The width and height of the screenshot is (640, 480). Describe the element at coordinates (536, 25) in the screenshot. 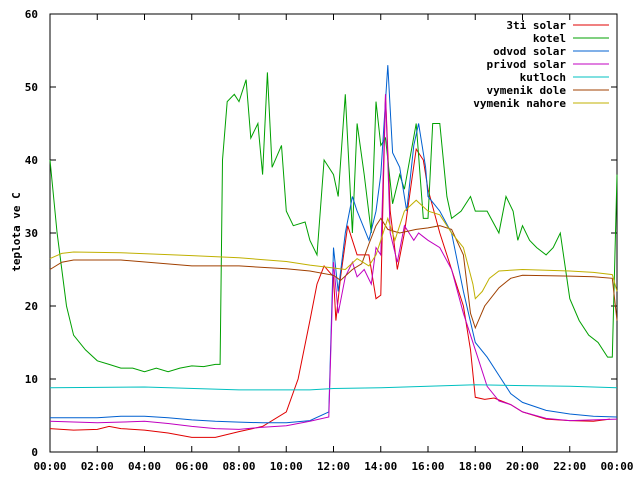

I see `legend-label: 3ti solar` at that location.